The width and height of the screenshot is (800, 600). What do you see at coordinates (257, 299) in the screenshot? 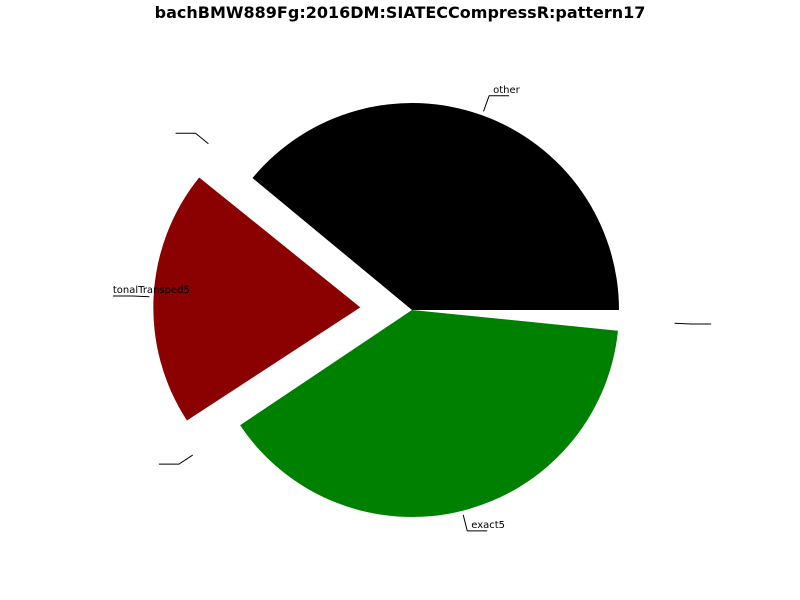
I see `pie-slice-tonalTransped5` at bounding box center [257, 299].